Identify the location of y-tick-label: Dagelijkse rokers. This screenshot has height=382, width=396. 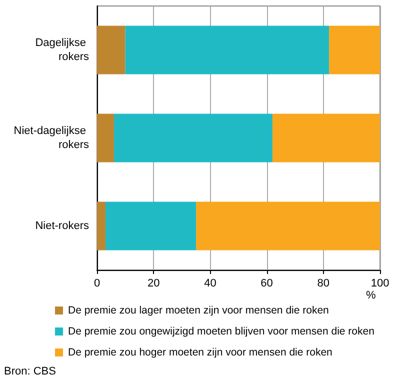
(62, 50).